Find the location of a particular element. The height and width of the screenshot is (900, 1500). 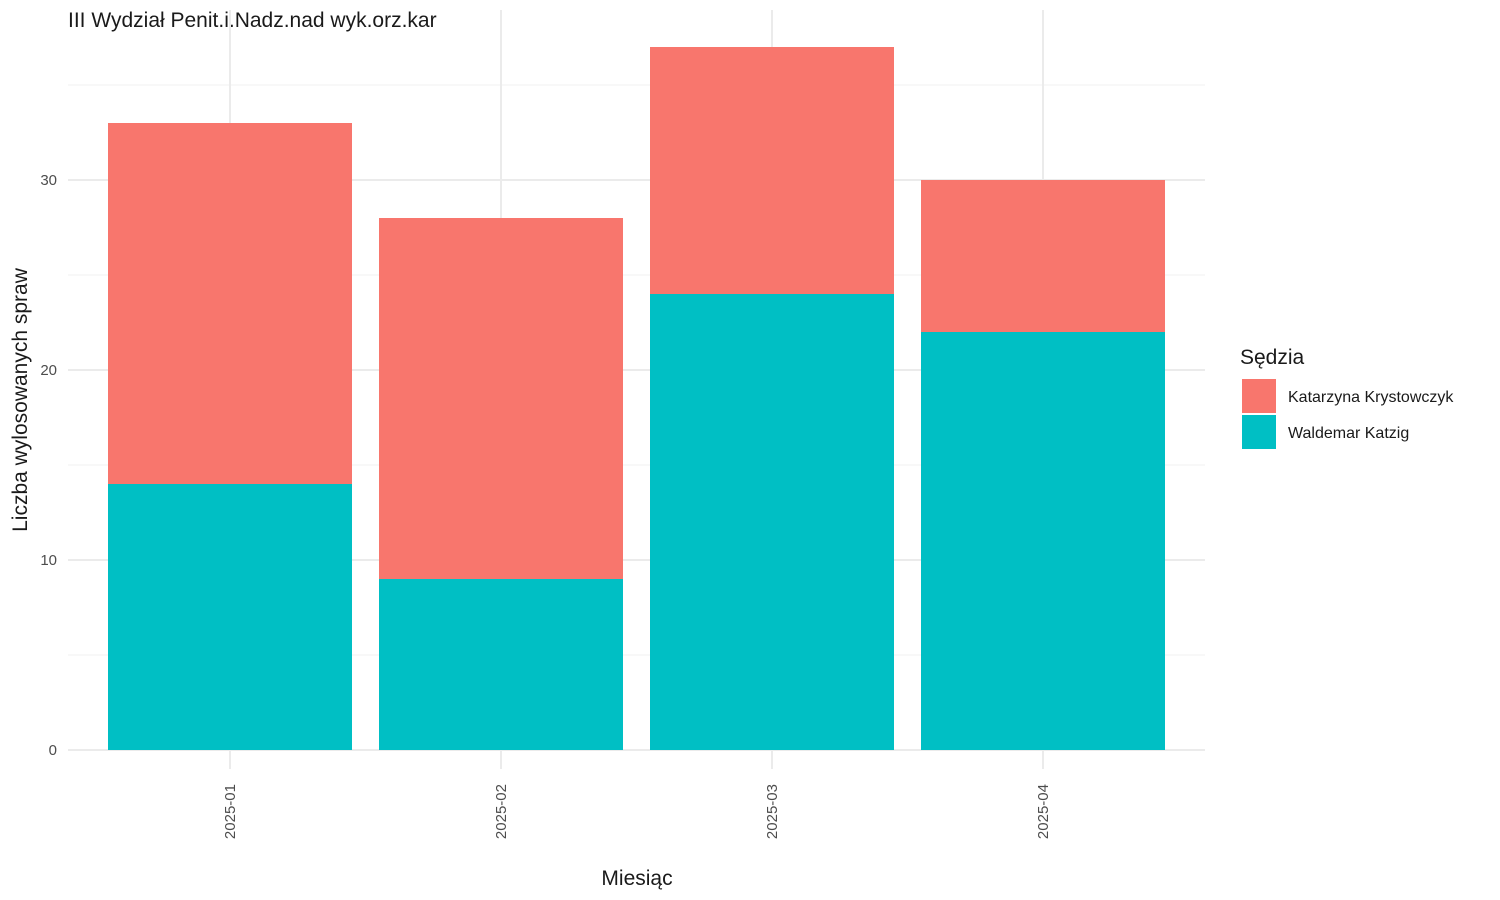

x-tick-label: 2025-02 is located at coordinates (501, 811).